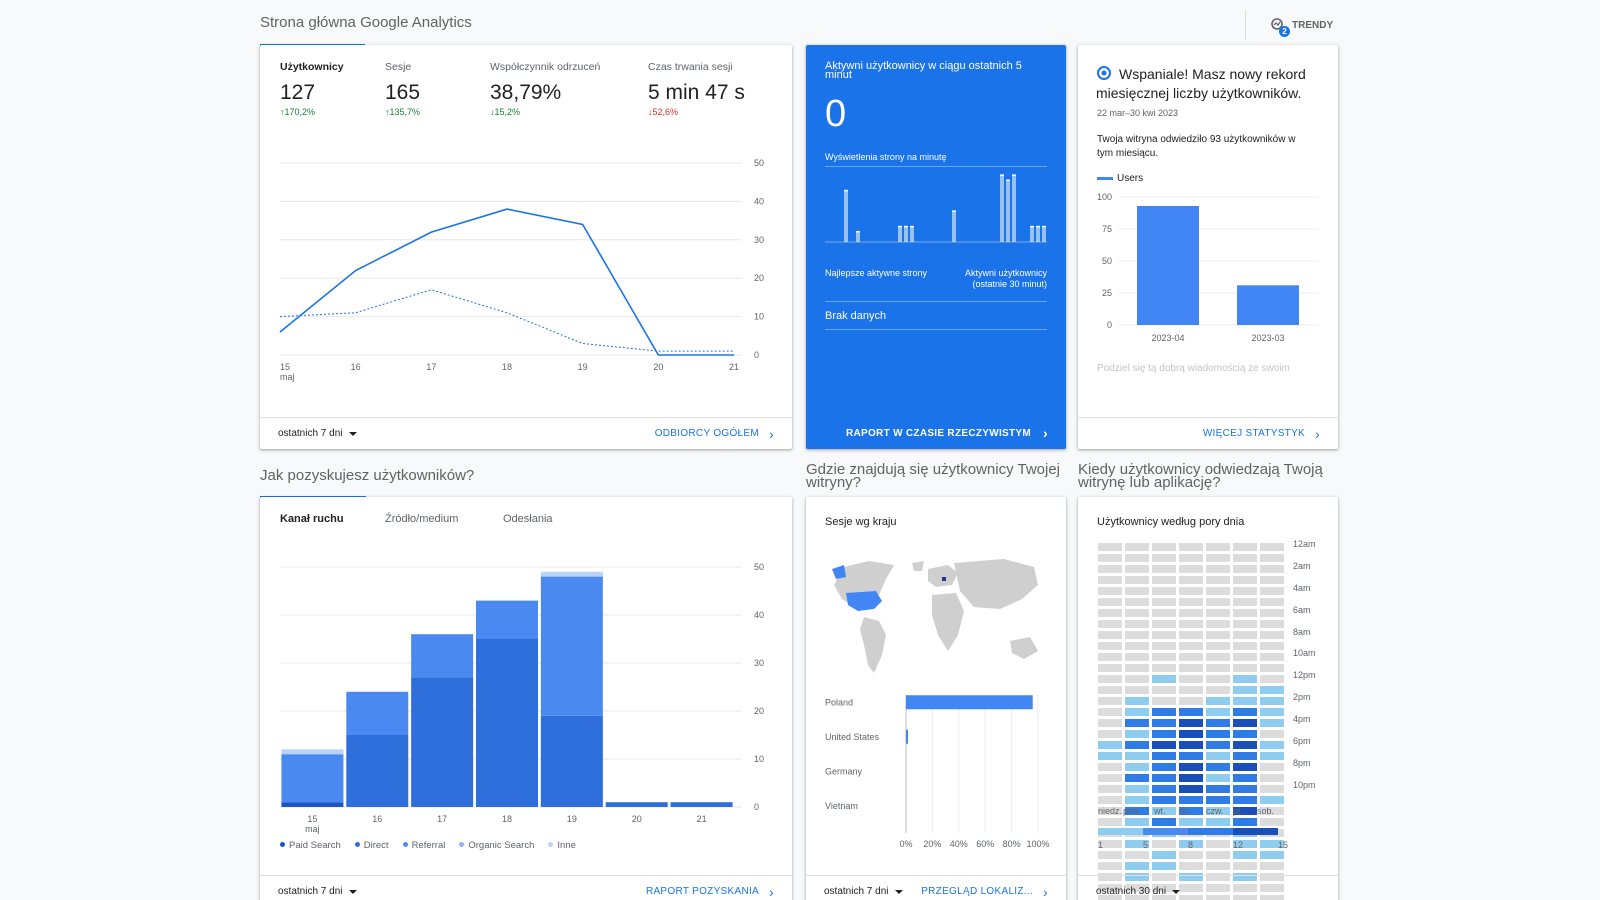 This screenshot has width=1600, height=900. What do you see at coordinates (1210, 831) in the screenshot?
I see `scale-swatch` at bounding box center [1210, 831].